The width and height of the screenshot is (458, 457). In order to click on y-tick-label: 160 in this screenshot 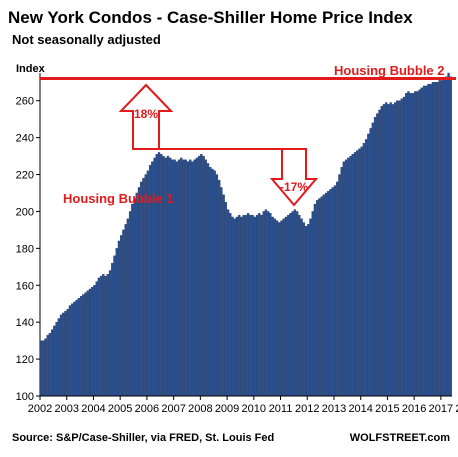, I will do `click(25, 286)`.